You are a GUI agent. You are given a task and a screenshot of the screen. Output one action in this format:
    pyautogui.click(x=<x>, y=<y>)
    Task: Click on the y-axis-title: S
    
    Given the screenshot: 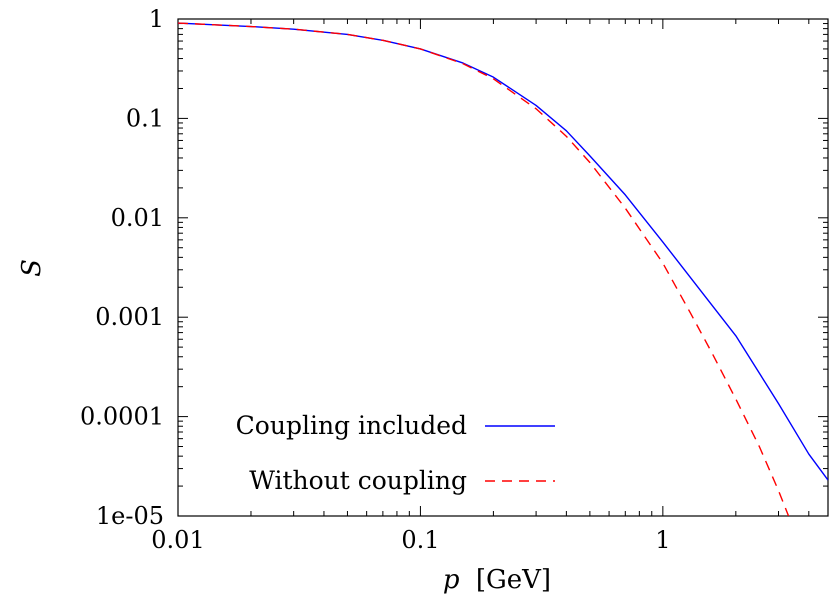 What is the action you would take?
    pyautogui.click(x=32, y=268)
    